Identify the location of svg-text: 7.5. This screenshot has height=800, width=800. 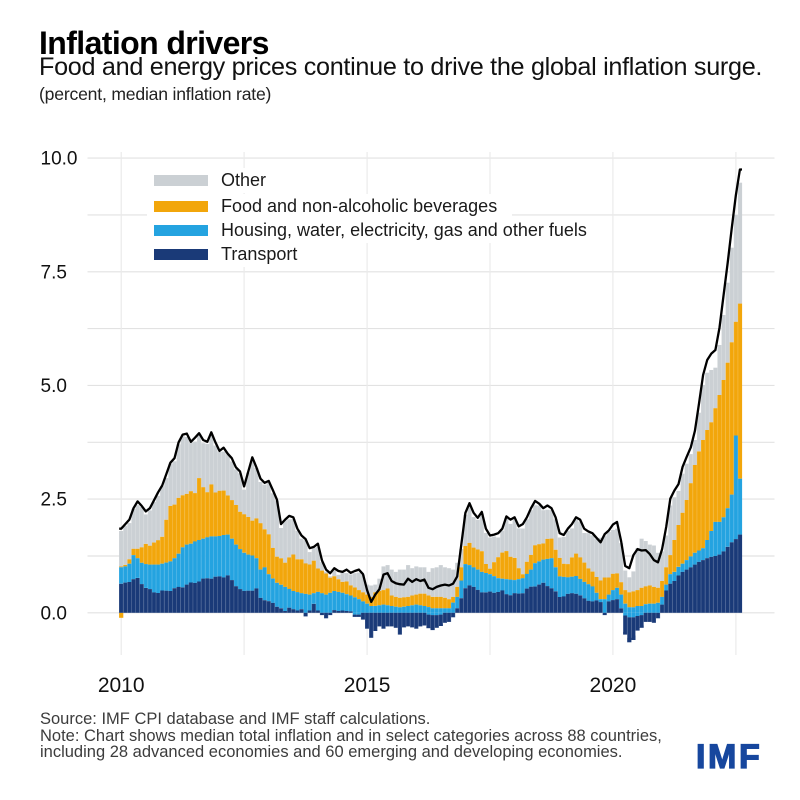
(54, 272).